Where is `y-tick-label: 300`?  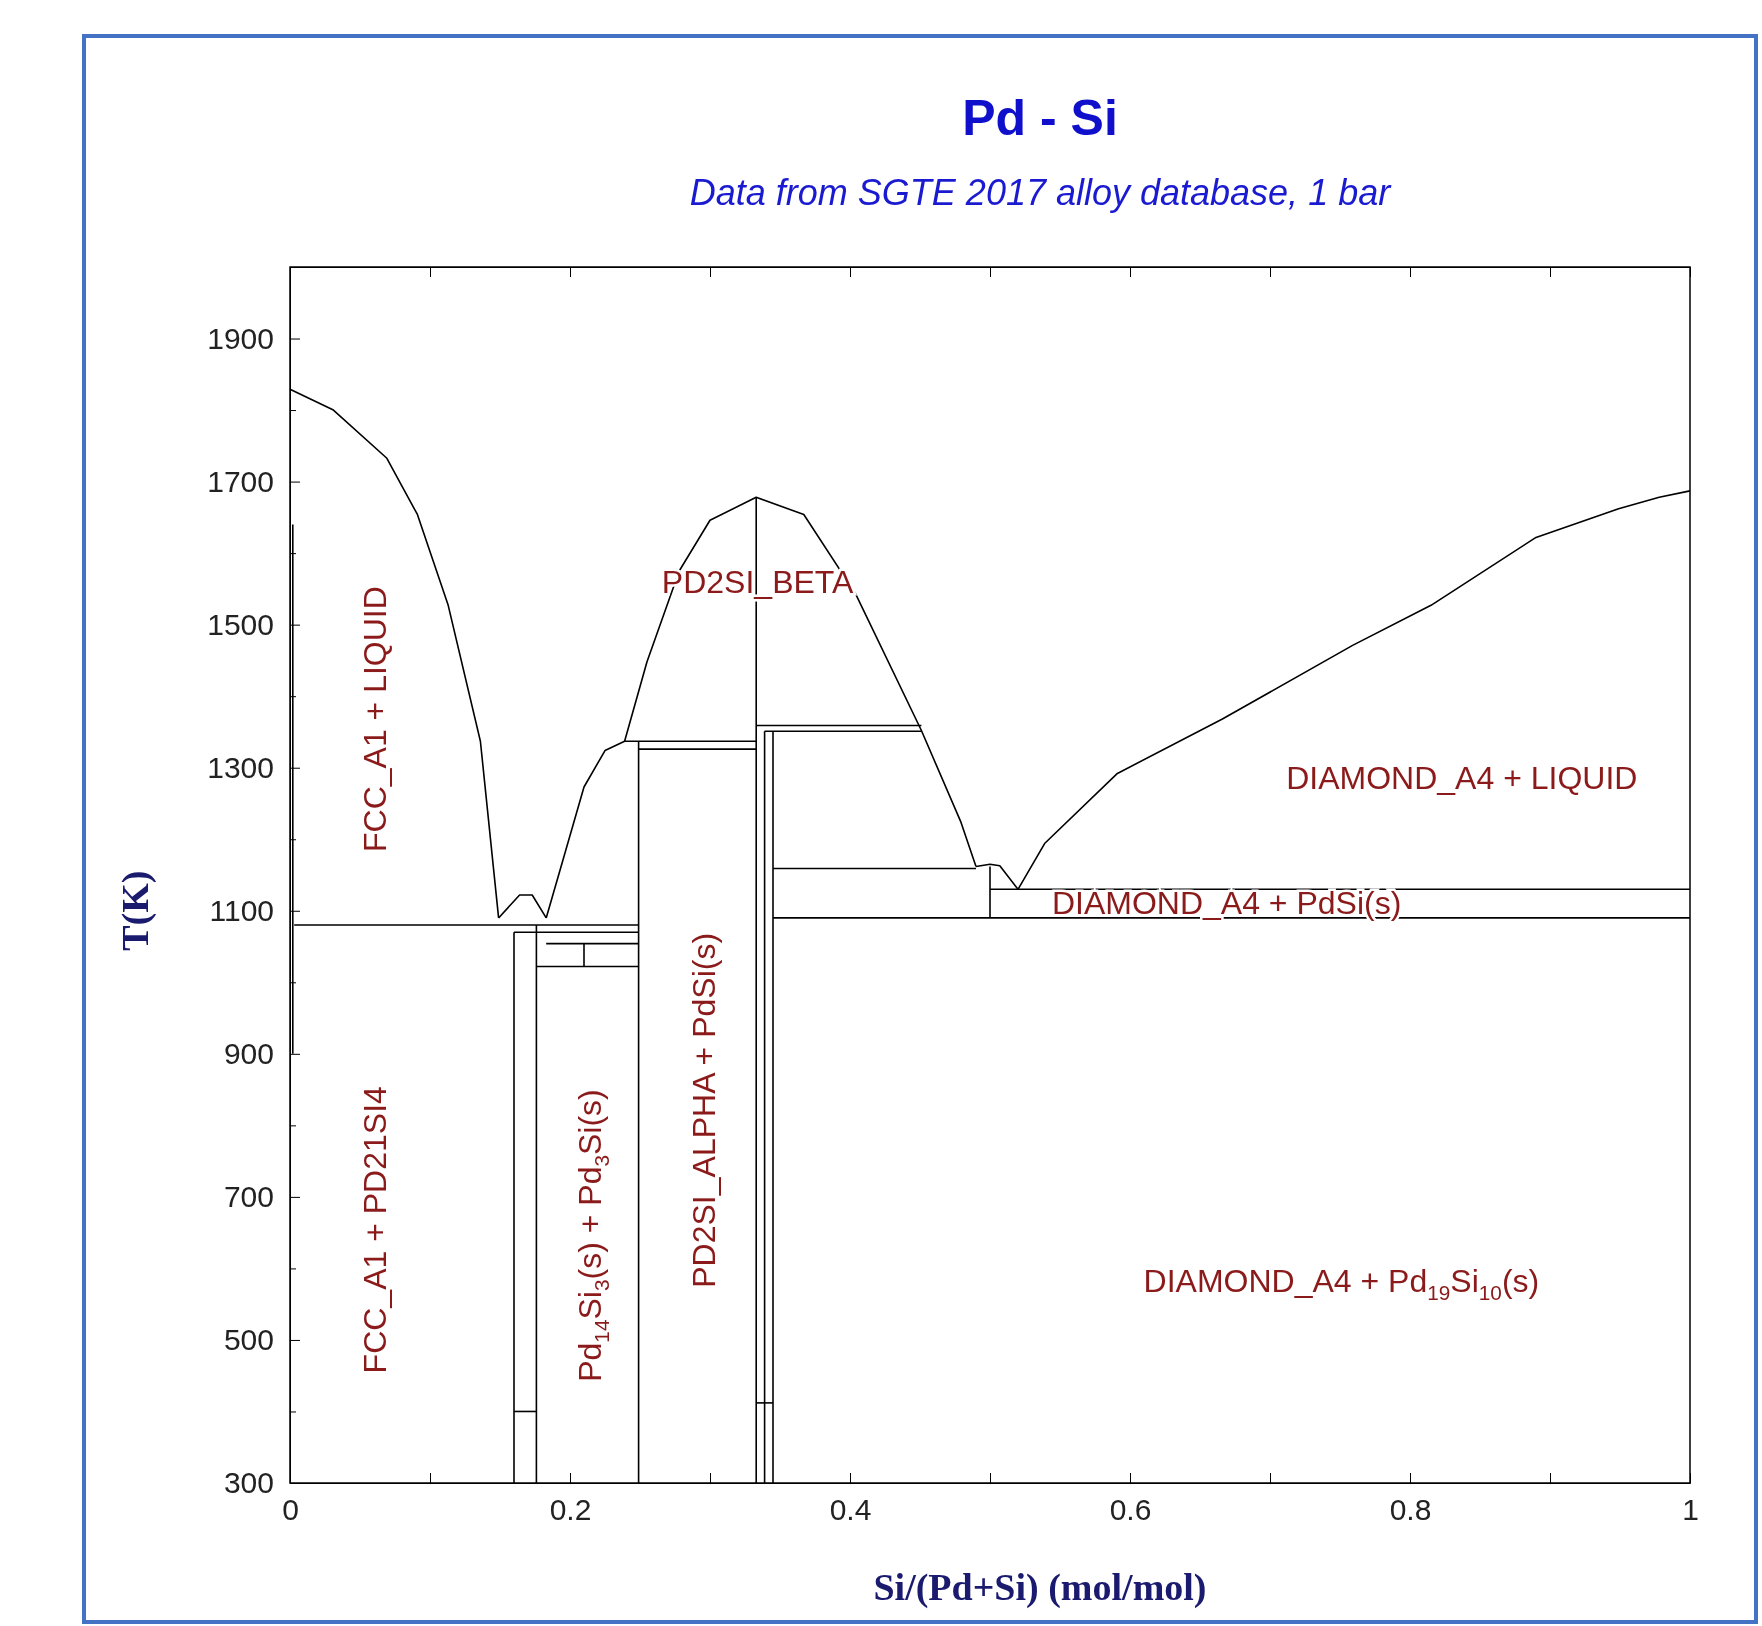 y-tick-label: 300 is located at coordinates (248, 1483).